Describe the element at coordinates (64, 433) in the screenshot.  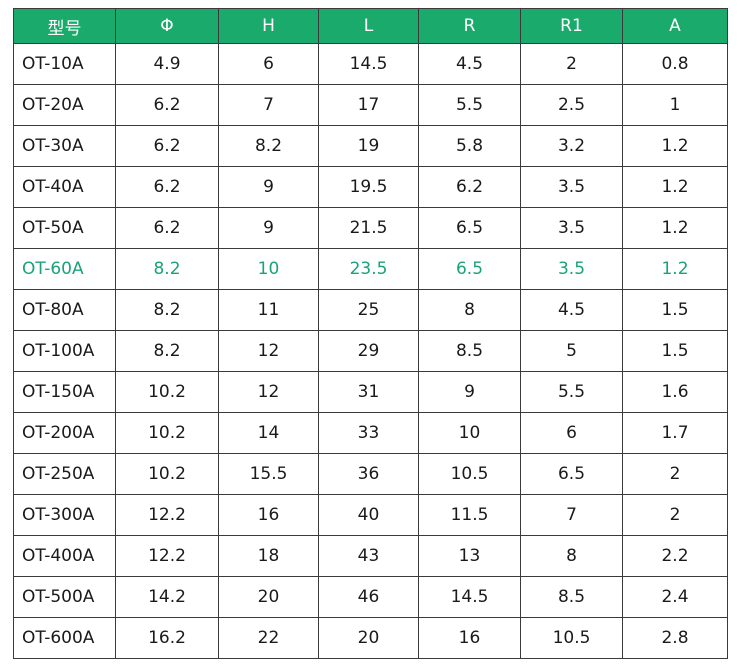
I see `model-cell: OT-200A` at that location.